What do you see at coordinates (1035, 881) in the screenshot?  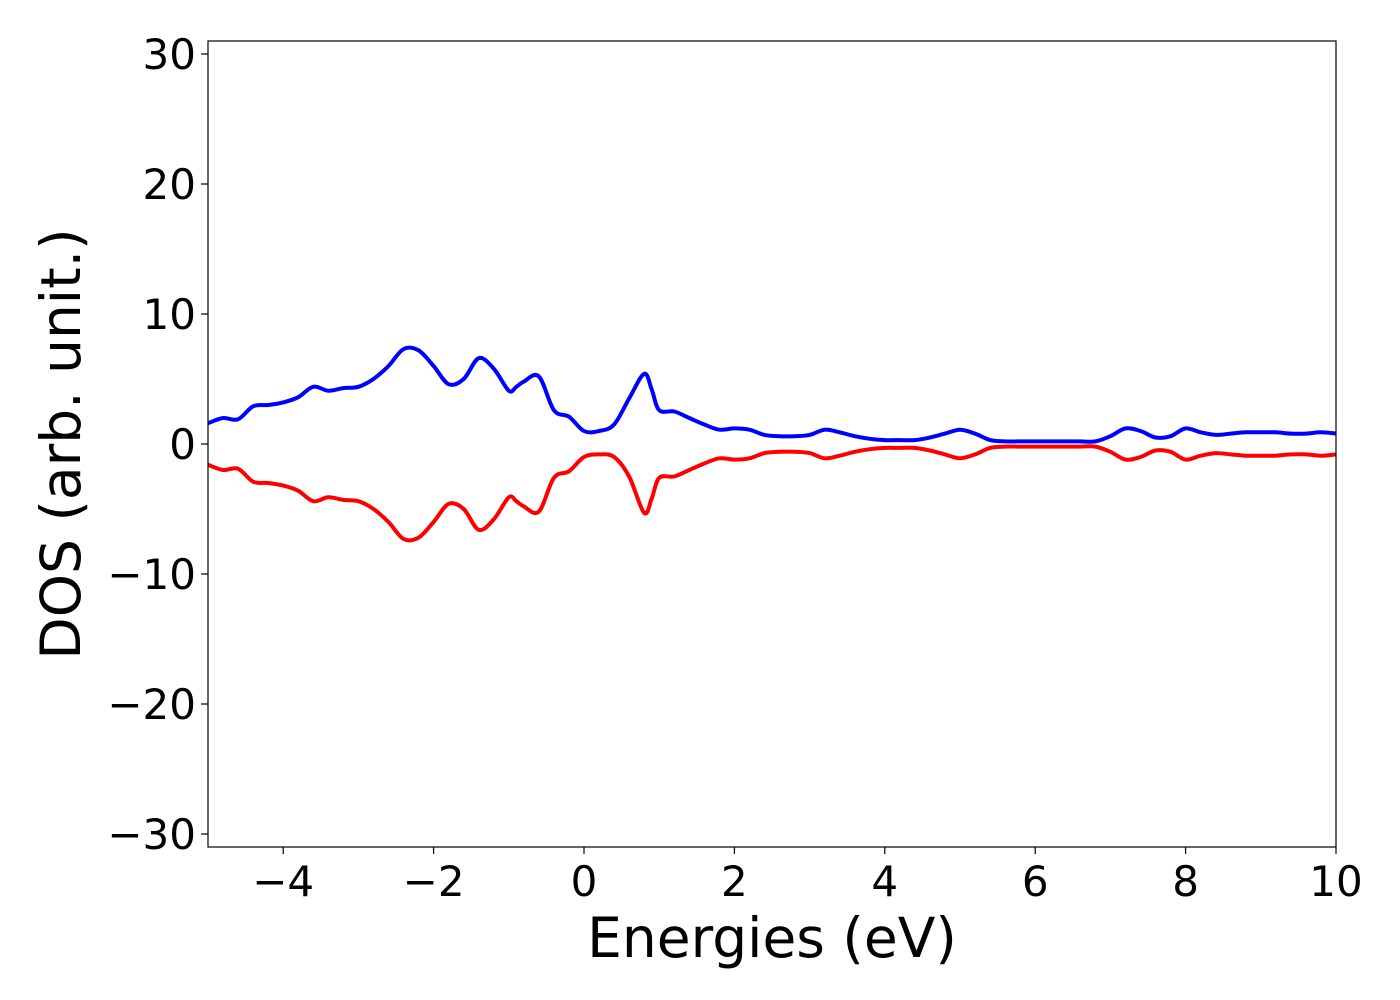 I see `x-tick-label: 6` at bounding box center [1035, 881].